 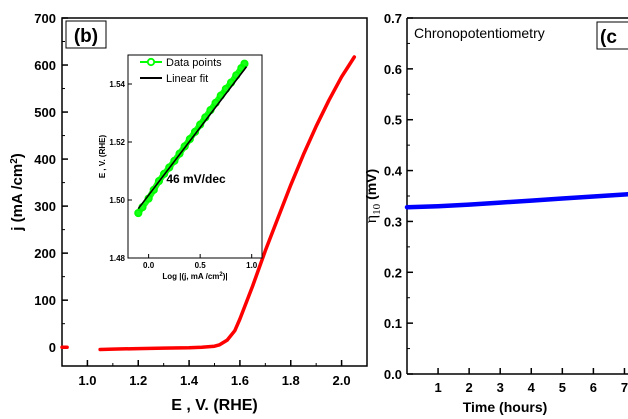 I want to click on panel-c-label-box, so click(x=612, y=35).